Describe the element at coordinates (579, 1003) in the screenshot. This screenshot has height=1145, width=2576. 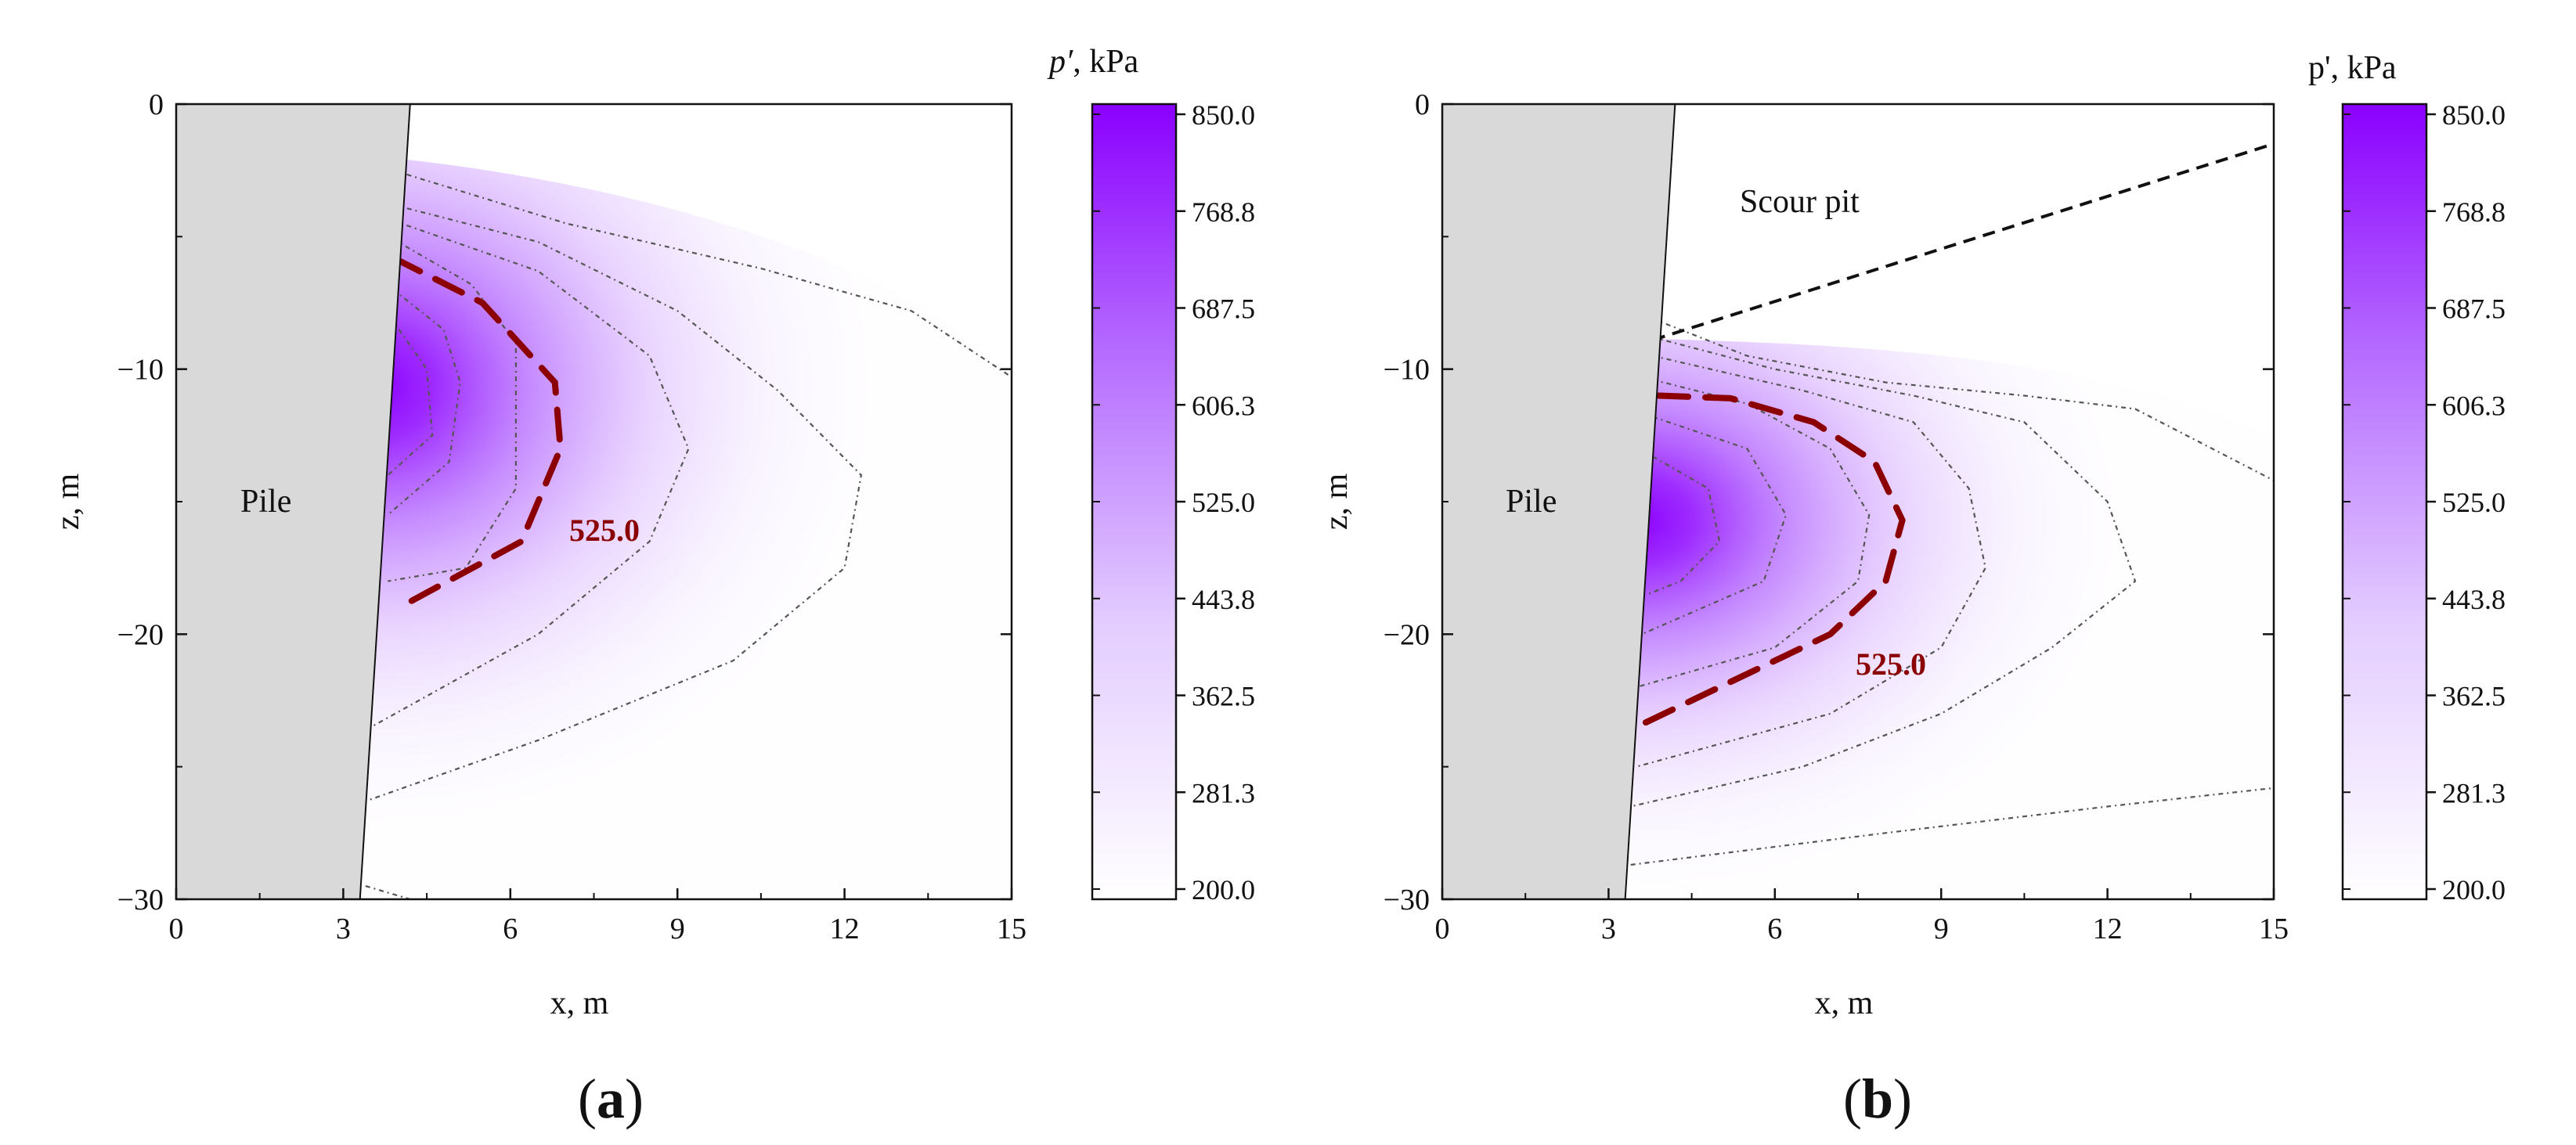
I see `x-axis-title-a: x, m` at that location.